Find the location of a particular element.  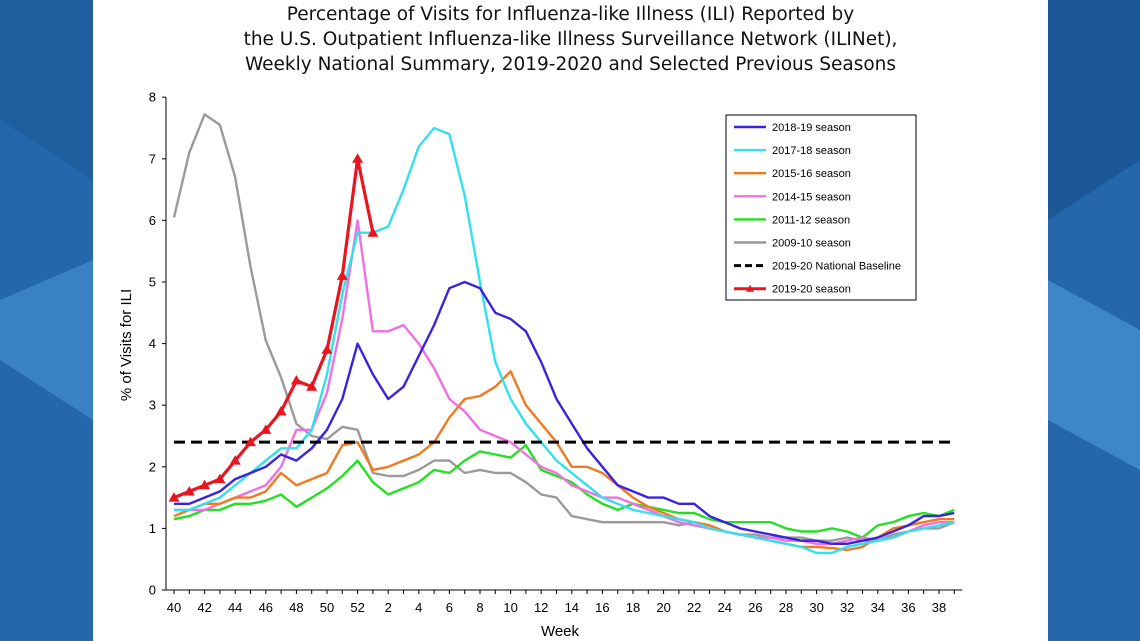

x-tick-label: 52 is located at coordinates (357, 607).